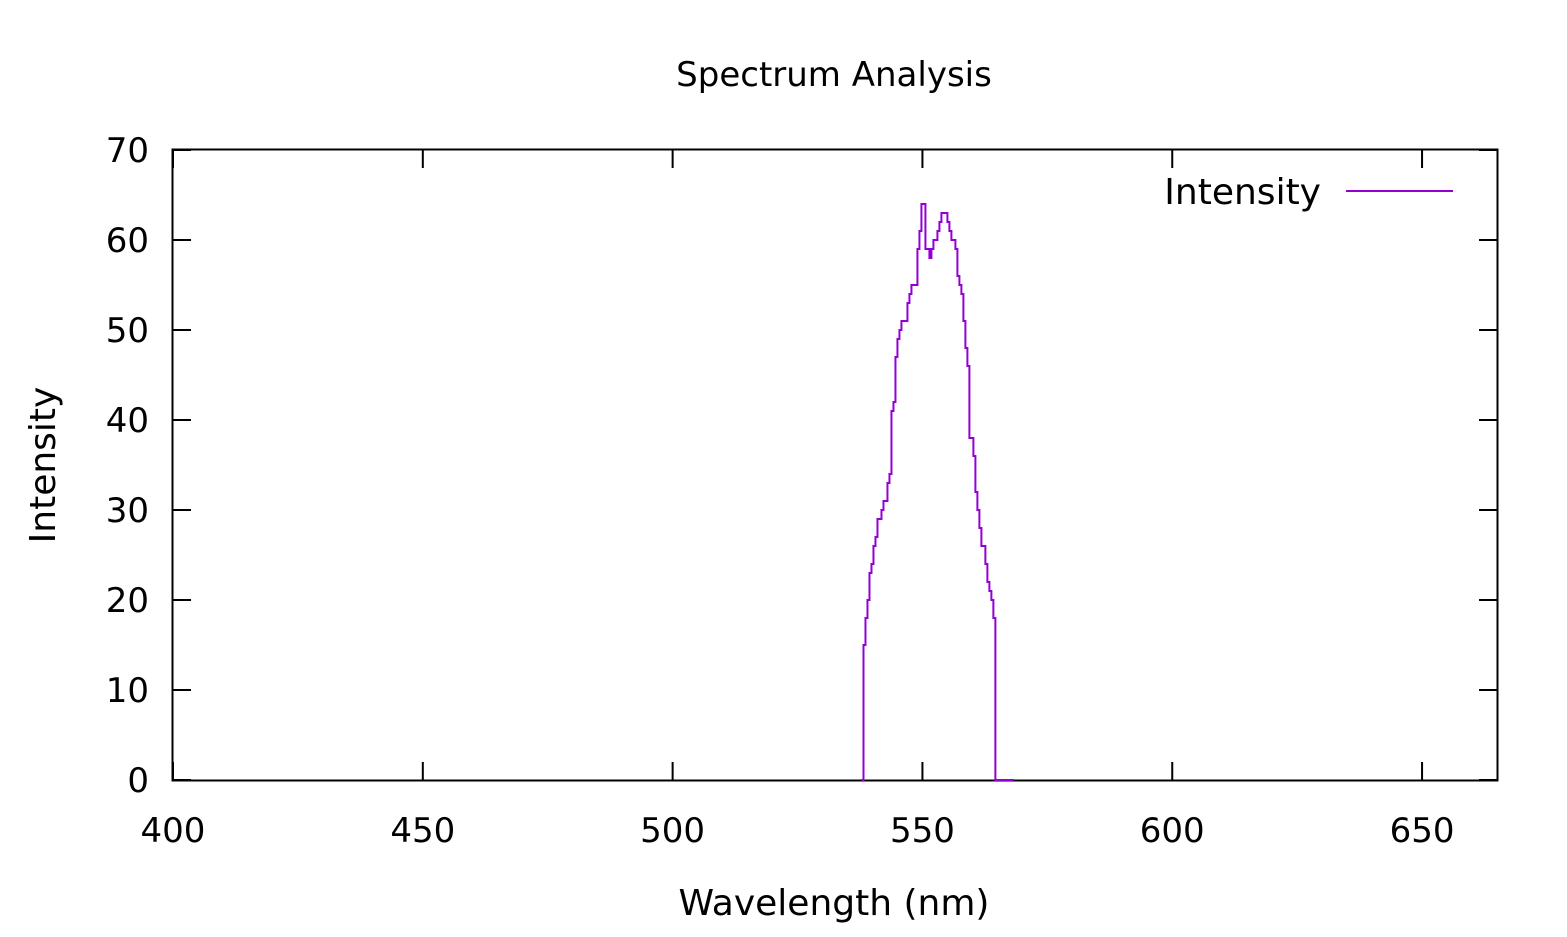 The image size is (1567, 937). What do you see at coordinates (1172, 831) in the screenshot?
I see `x-tick-label: 600` at bounding box center [1172, 831].